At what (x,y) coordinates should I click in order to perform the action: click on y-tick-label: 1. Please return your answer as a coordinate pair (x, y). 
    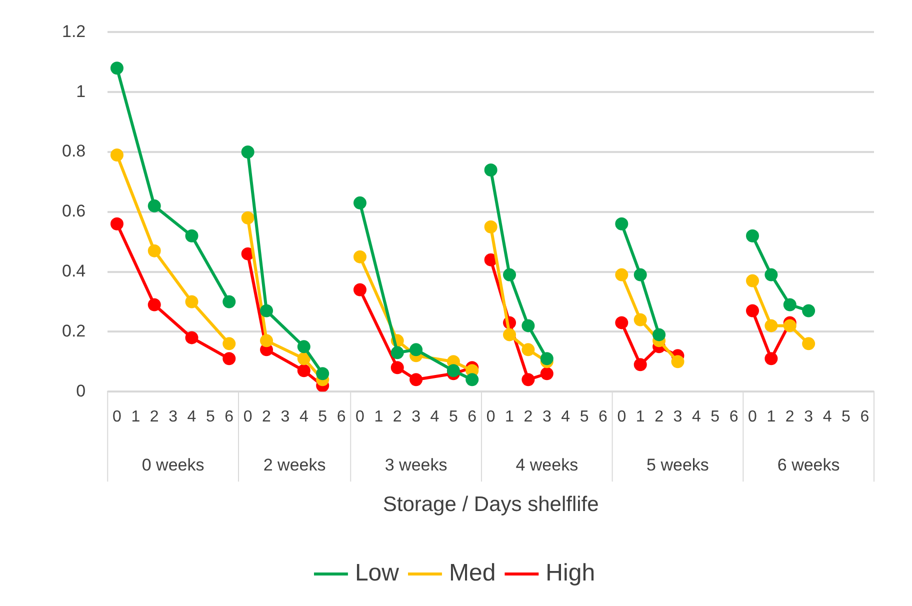
    Looking at the image, I should click on (81, 91).